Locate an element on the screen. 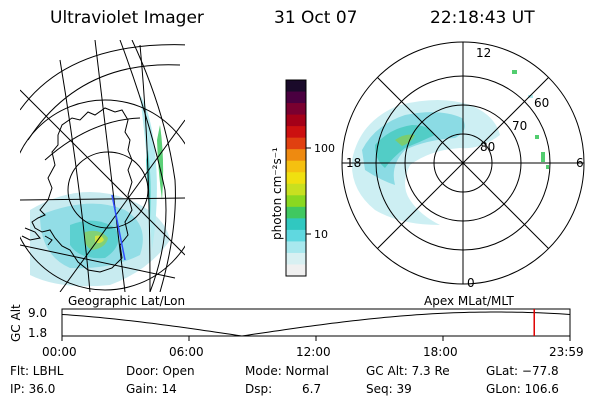  mlt-label-12: 12 is located at coordinates (484, 53).